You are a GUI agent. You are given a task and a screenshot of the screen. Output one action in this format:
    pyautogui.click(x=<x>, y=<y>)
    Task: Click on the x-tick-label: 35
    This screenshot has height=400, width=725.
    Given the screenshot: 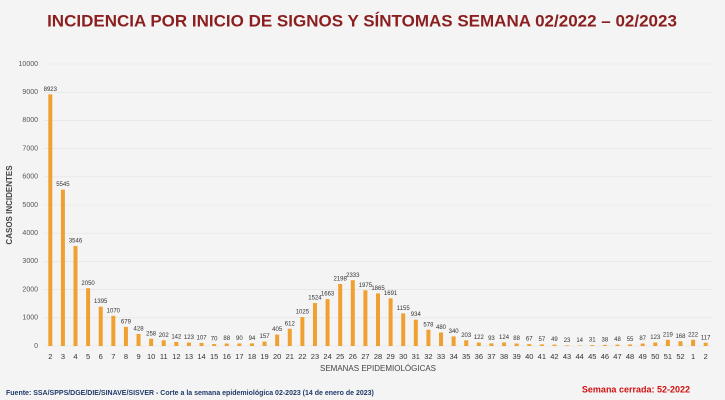 What is the action you would take?
    pyautogui.click(x=466, y=356)
    